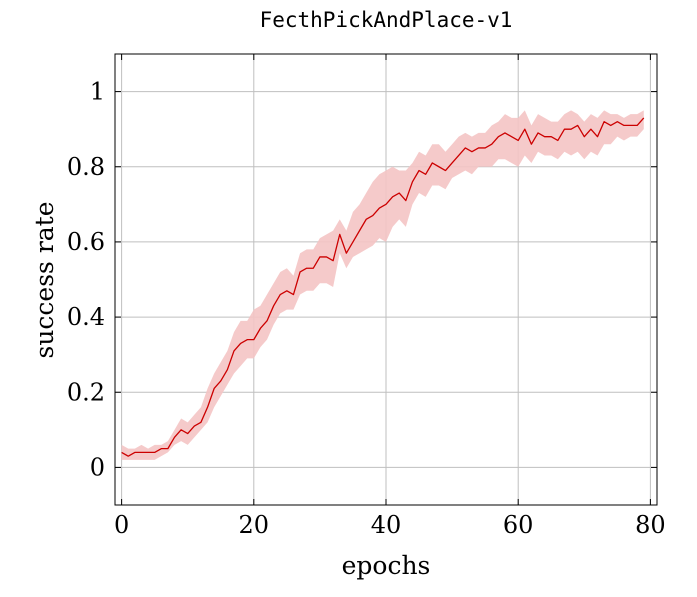 This screenshot has height=597, width=697. What do you see at coordinates (86, 242) in the screenshot?
I see `y-tick-label: 0.6` at bounding box center [86, 242].